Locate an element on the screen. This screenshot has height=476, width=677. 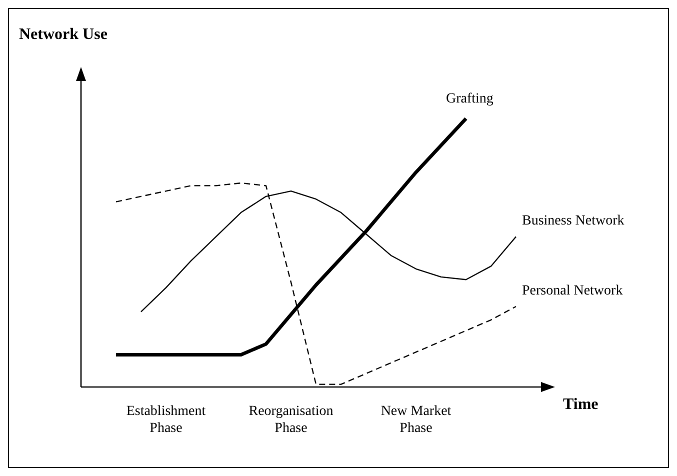
x-axis-title: Time is located at coordinates (580, 404).